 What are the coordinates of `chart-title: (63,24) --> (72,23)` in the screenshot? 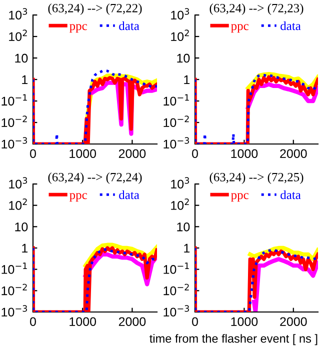 It's located at (257, 9).